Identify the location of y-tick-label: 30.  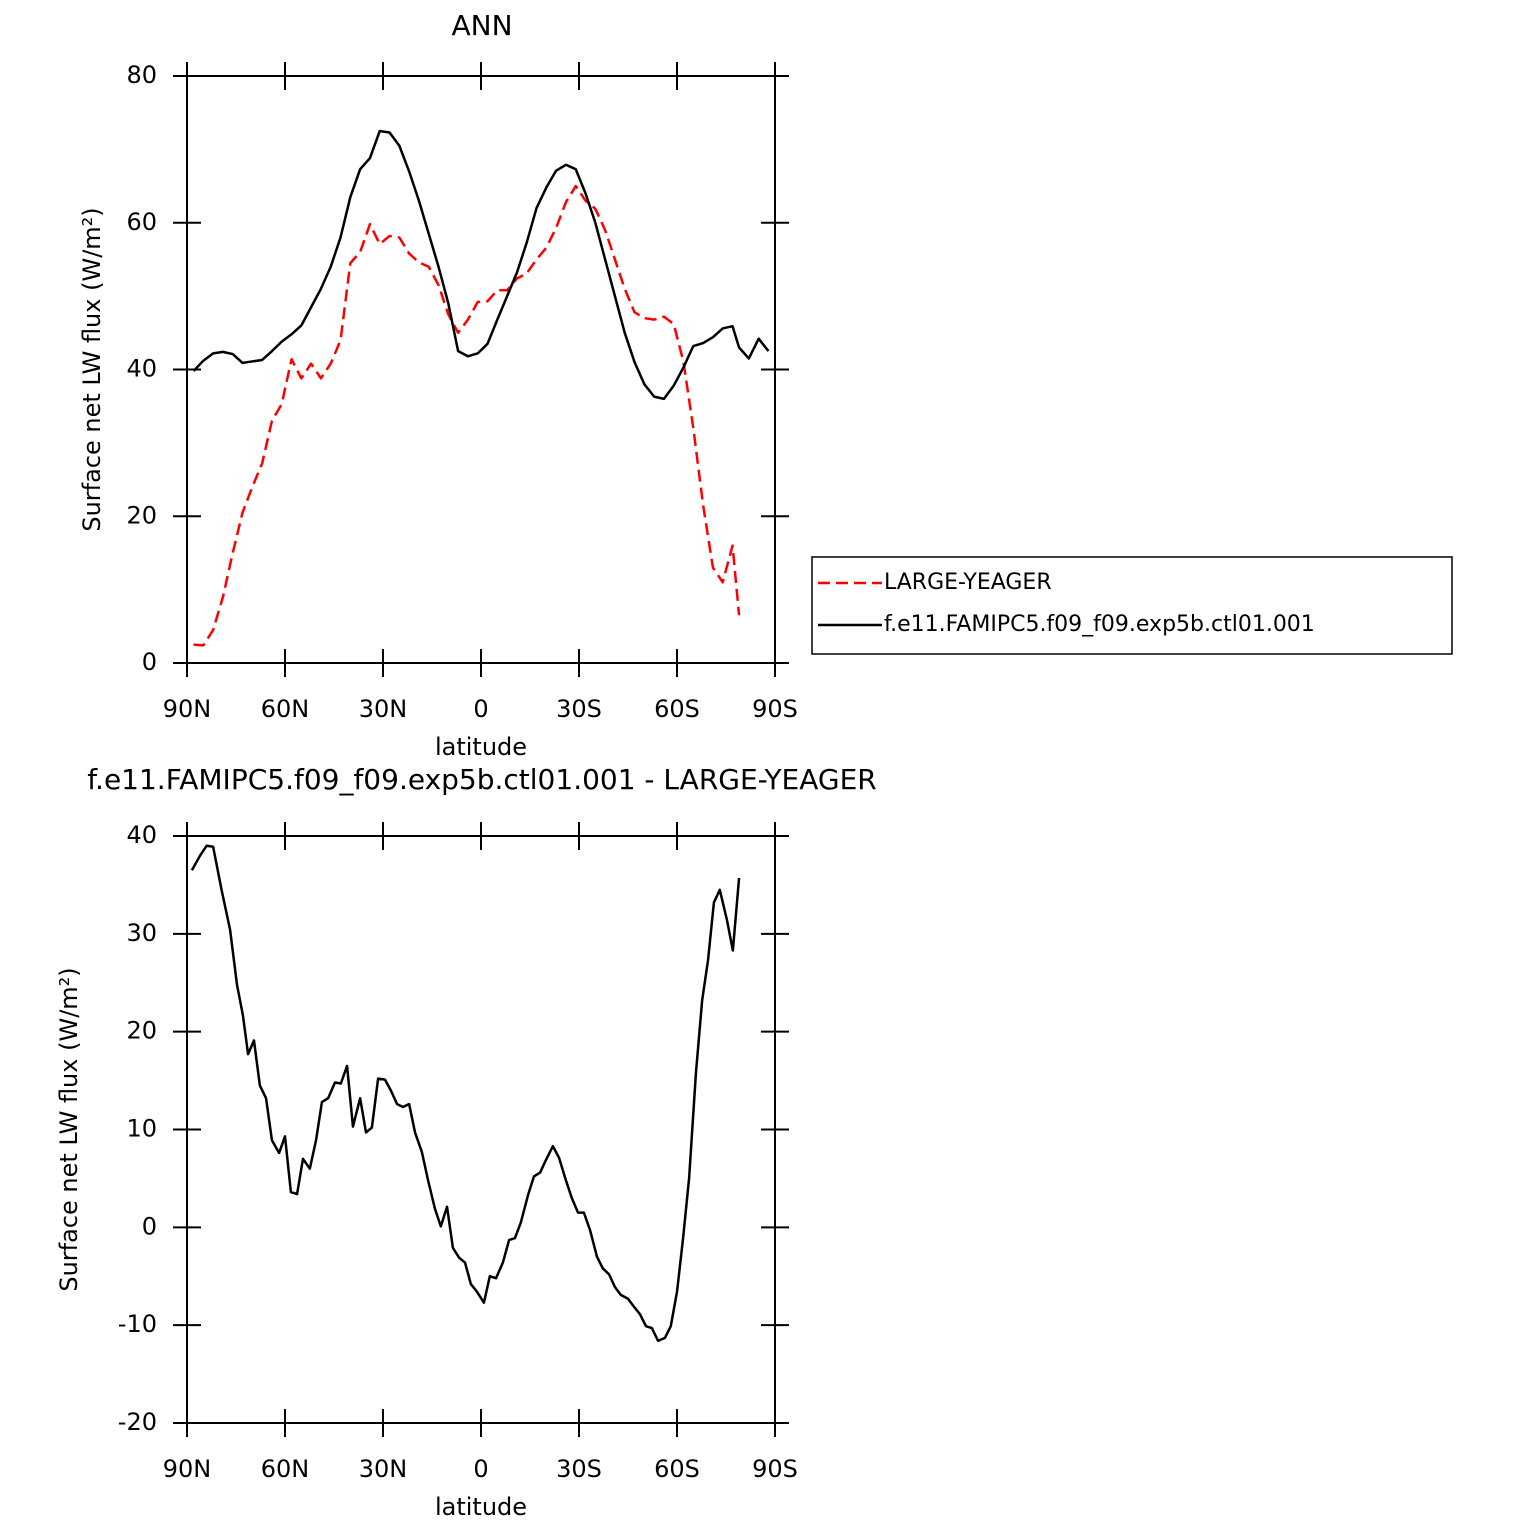
(141, 933).